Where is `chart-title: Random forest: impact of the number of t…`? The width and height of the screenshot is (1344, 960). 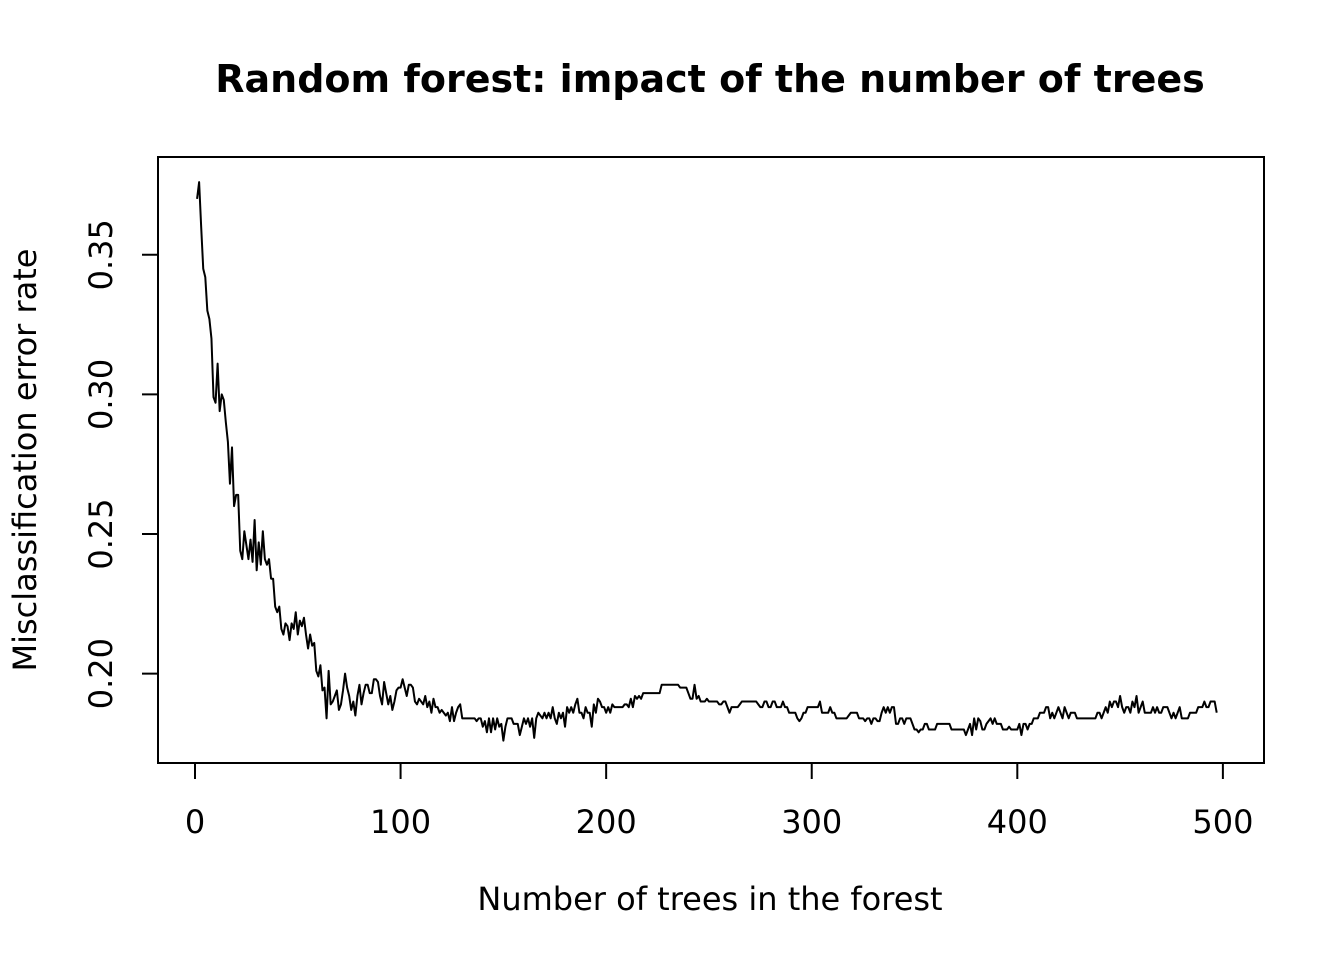
chart-title: Random forest: impact of the number of t… is located at coordinates (710, 79).